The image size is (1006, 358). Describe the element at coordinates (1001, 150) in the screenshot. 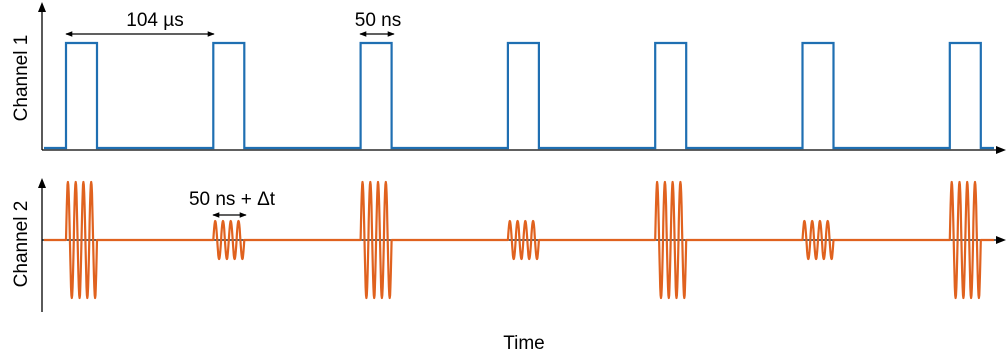

I see `channel1-x-arrow` at that location.